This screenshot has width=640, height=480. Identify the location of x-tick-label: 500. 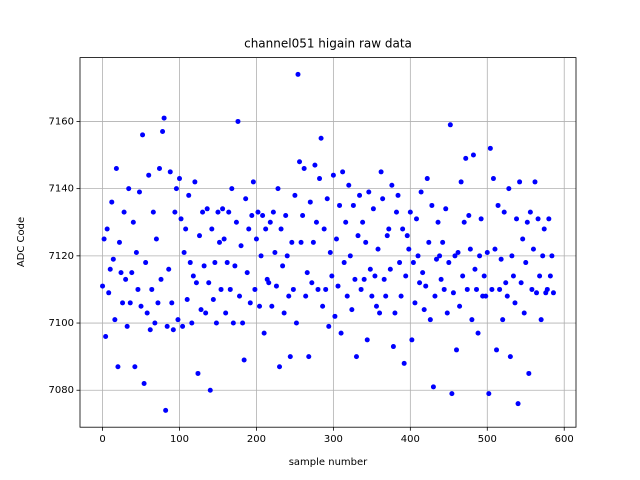
(487, 439).